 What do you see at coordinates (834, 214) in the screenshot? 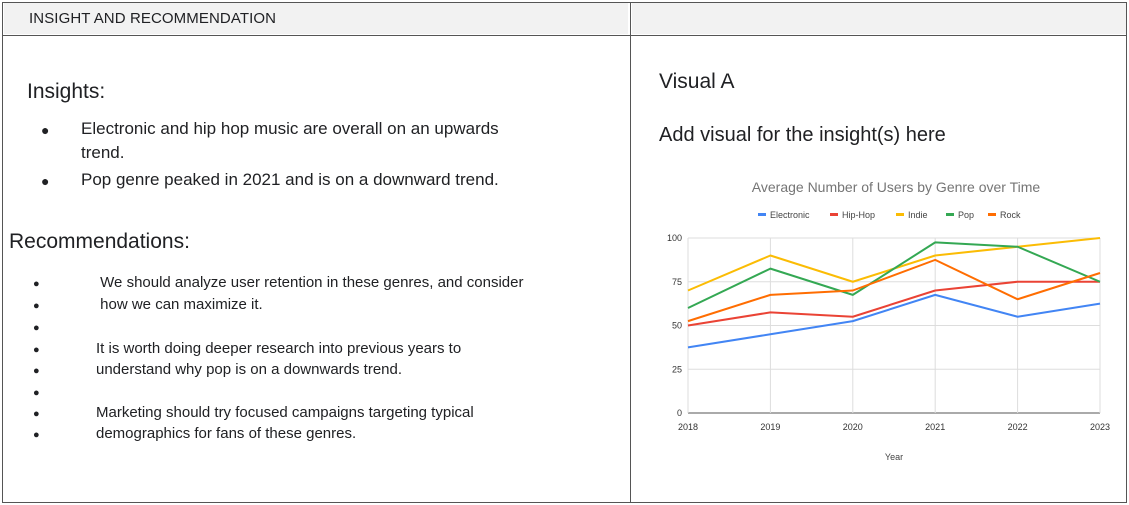
I see `legend-swatch-hip-hop` at bounding box center [834, 214].